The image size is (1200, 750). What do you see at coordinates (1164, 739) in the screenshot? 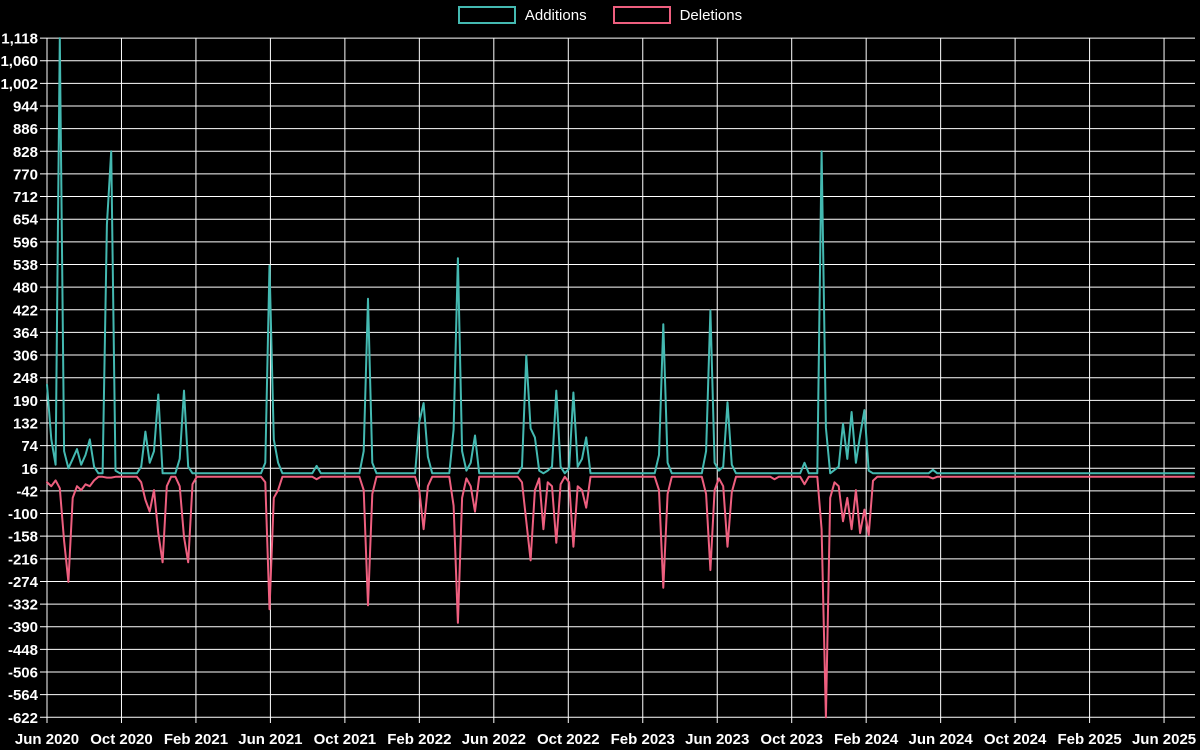
I see `x-tick-label: Jun 2025` at bounding box center [1164, 739].